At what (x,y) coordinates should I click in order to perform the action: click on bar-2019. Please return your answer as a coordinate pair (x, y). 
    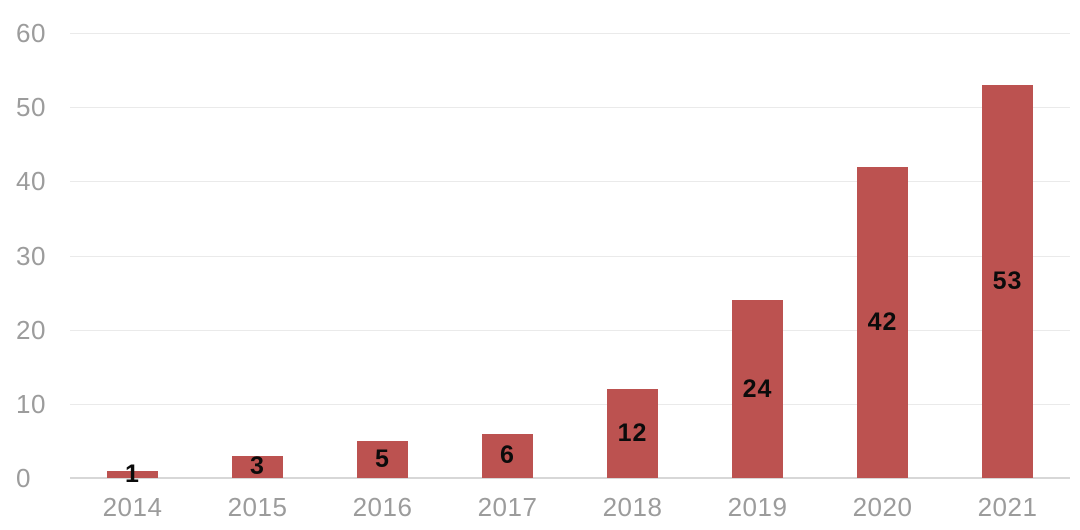
    Looking at the image, I should click on (757, 389).